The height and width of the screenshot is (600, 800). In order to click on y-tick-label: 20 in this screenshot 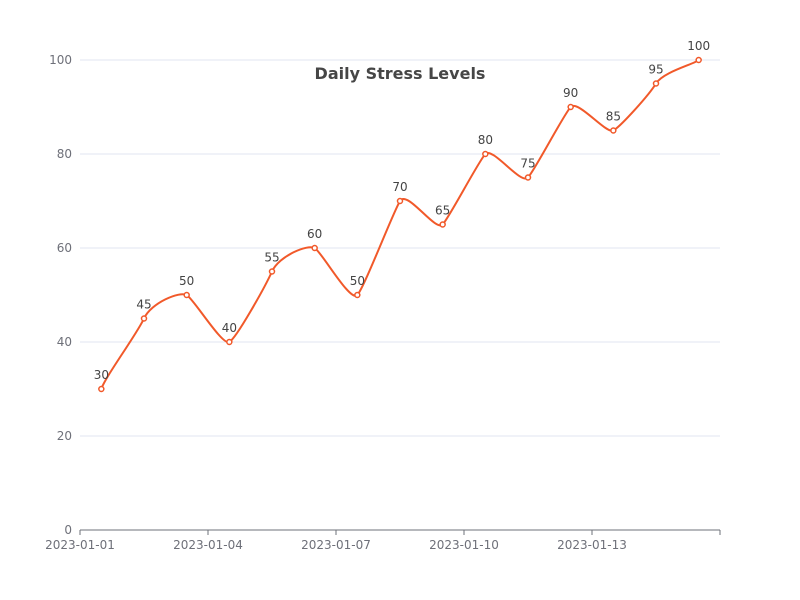, I will do `click(64, 436)`.